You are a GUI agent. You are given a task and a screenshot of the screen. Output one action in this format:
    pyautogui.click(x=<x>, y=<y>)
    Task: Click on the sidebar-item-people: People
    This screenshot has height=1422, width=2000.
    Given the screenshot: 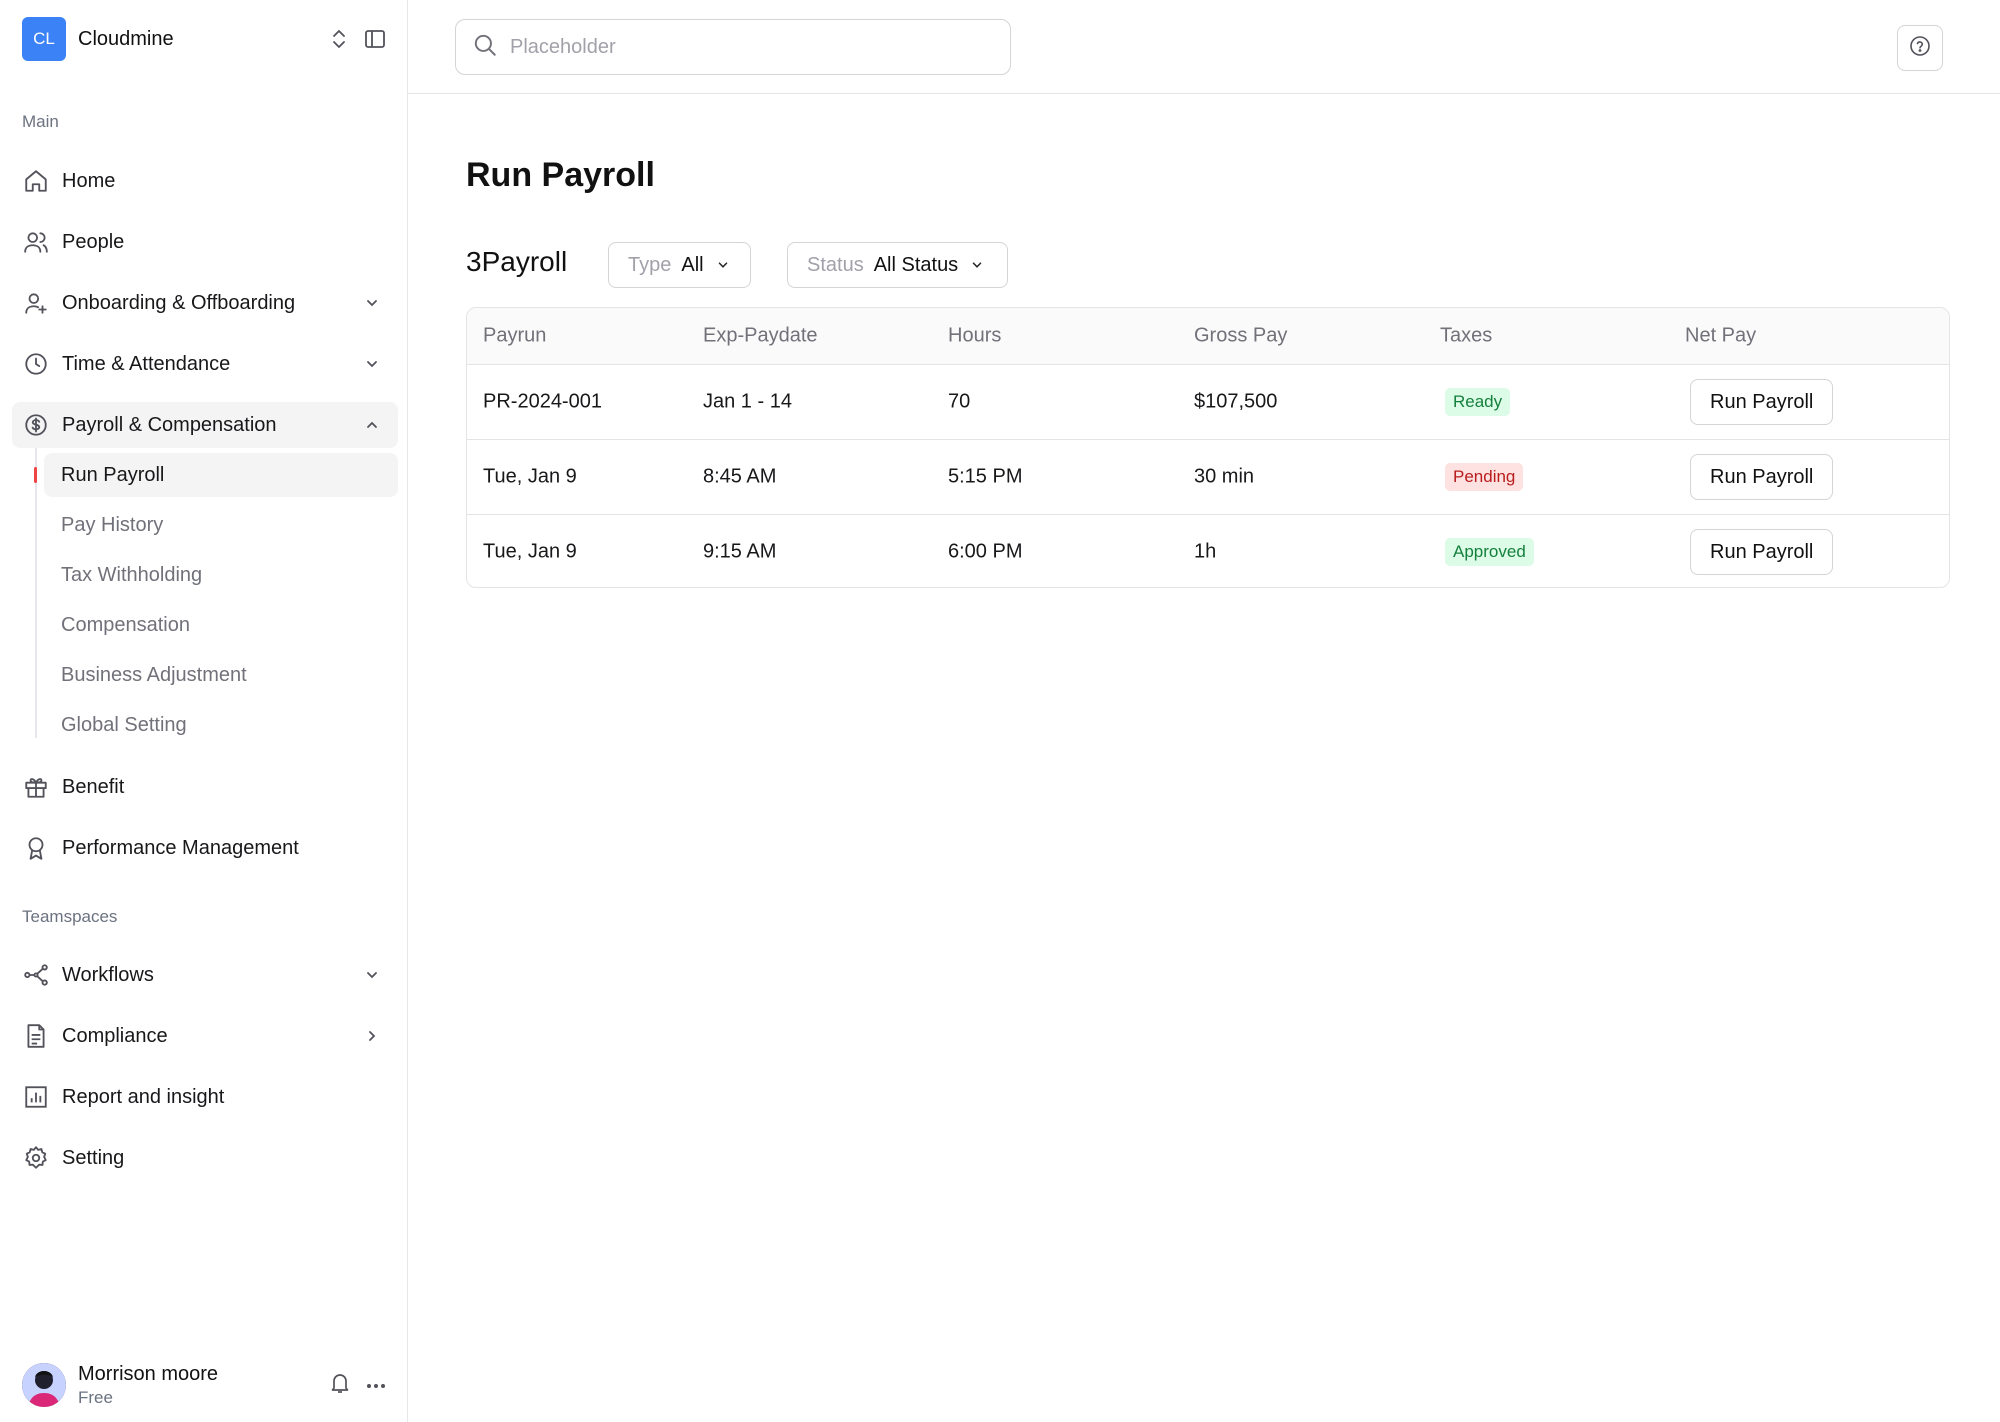 What is the action you would take?
    pyautogui.click(x=205, y=242)
    